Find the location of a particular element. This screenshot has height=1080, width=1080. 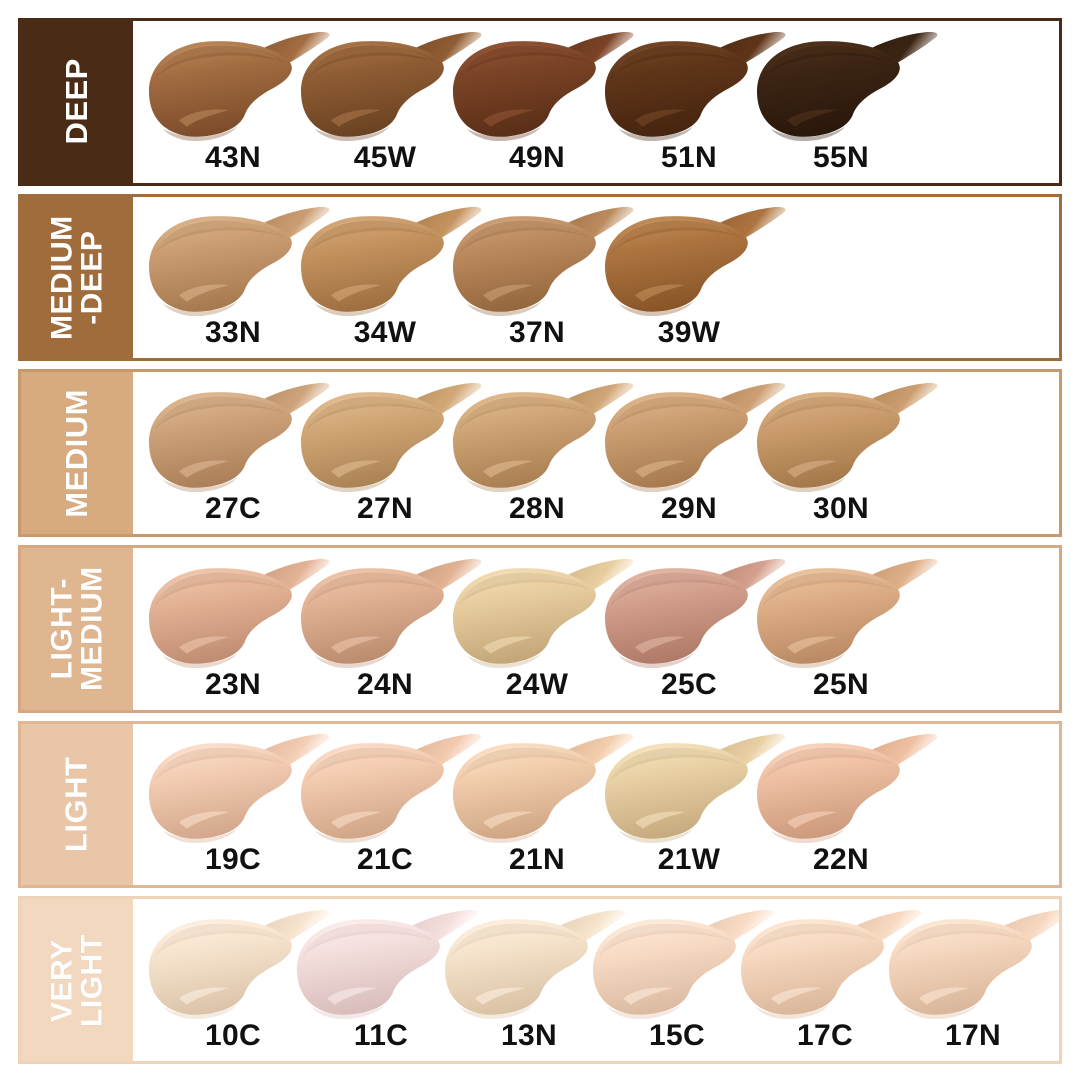

category-label-line: DEEP is located at coordinates (76, 102).